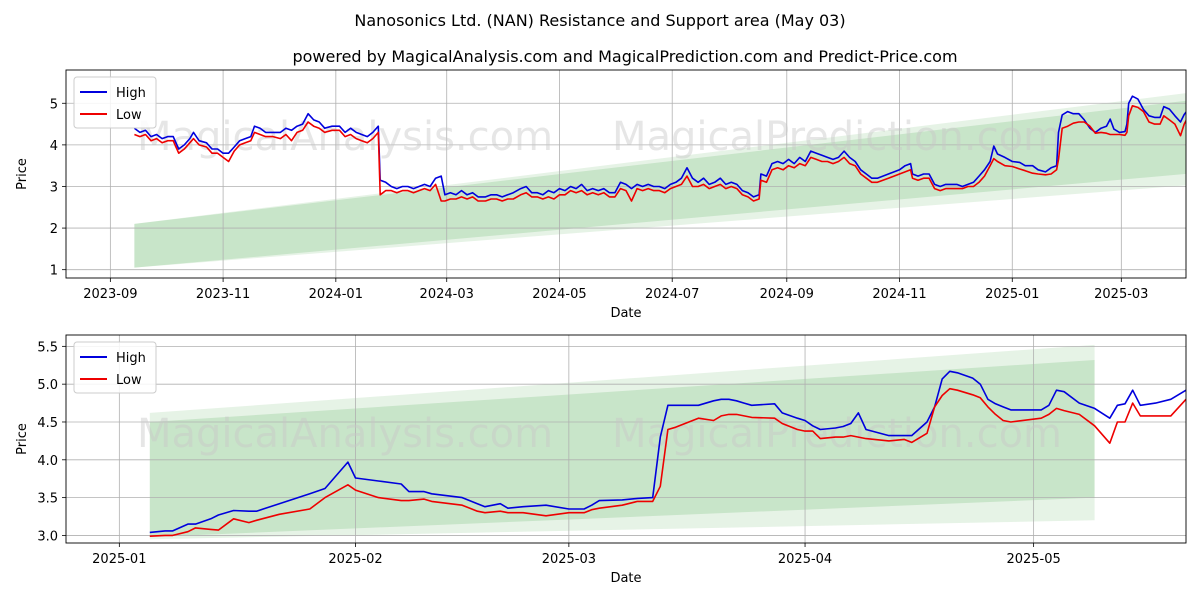 This screenshot has height=604, width=1200. I want to click on x-tick-label: 2024-07, so click(672, 294).